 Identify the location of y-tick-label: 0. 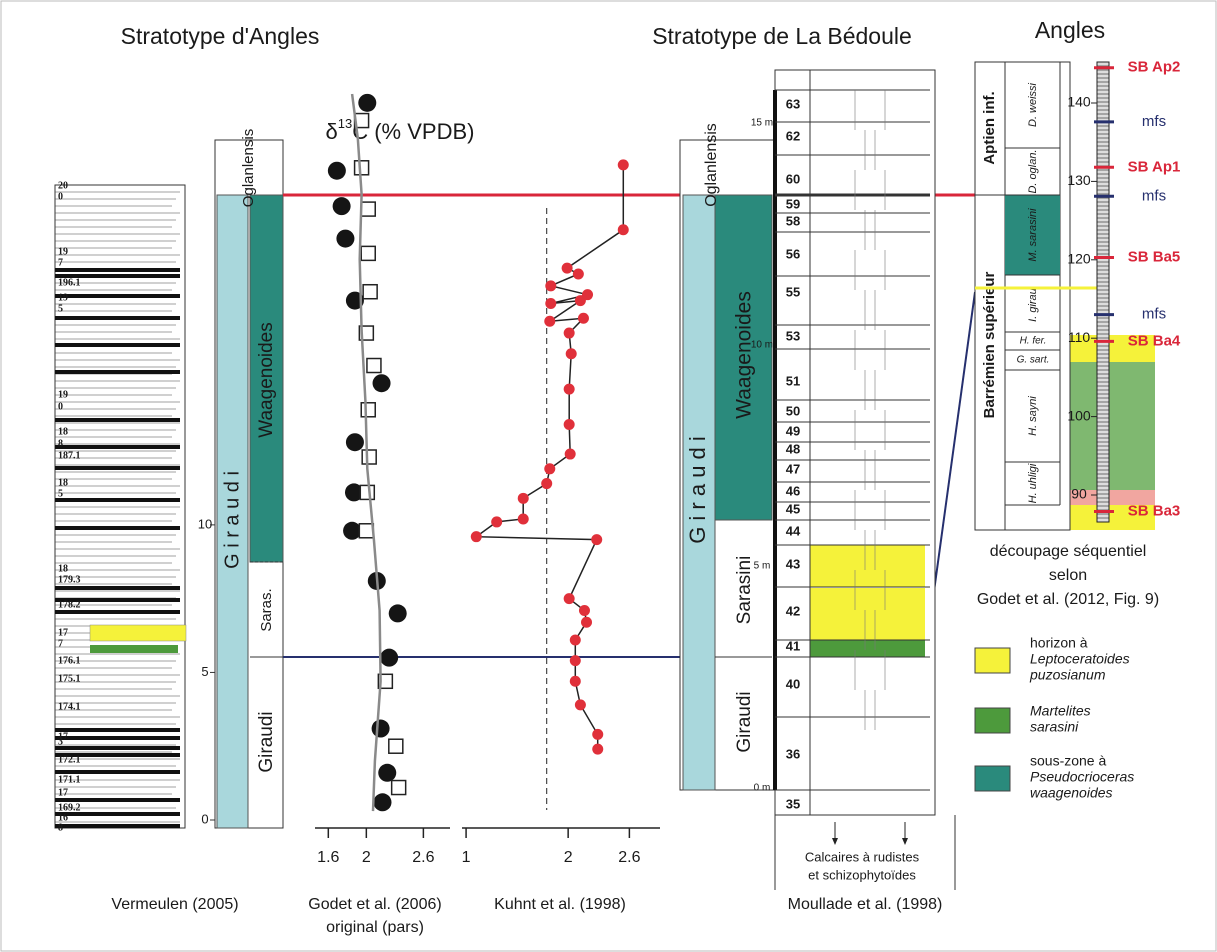
(204, 818).